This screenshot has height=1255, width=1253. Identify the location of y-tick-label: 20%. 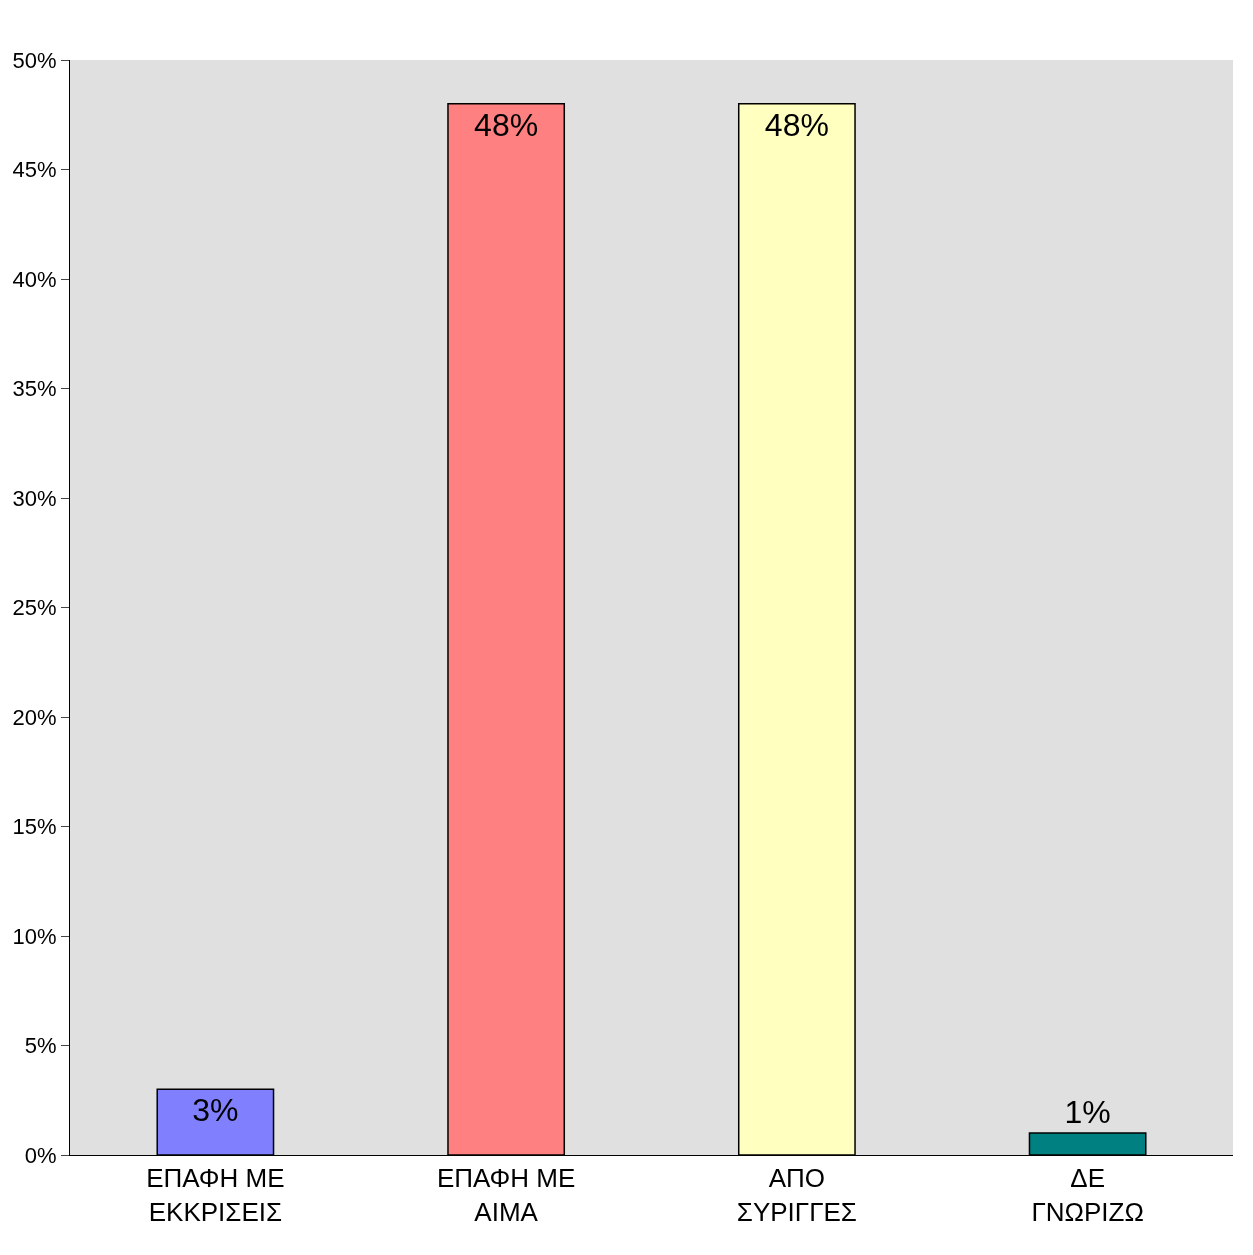
(34, 717).